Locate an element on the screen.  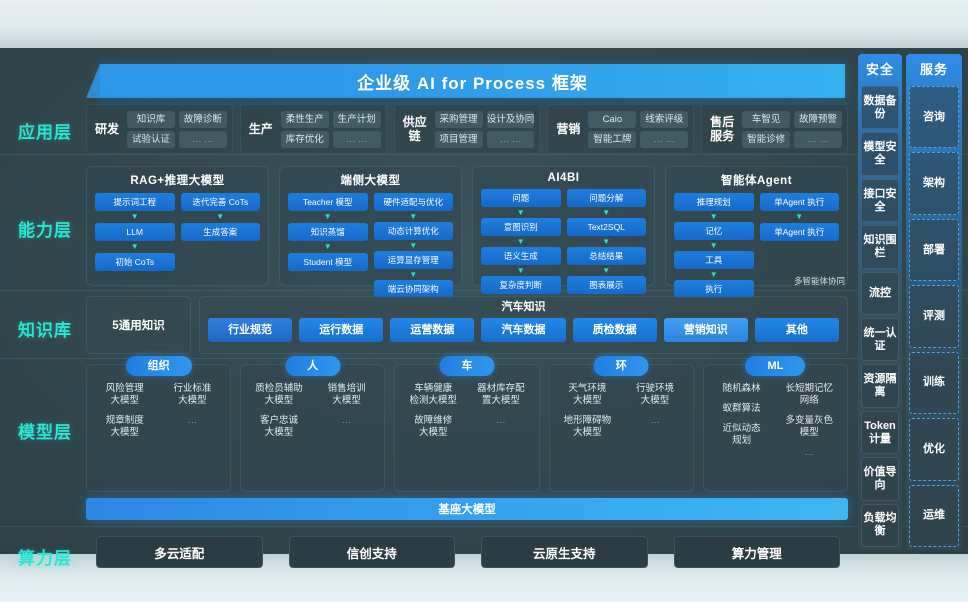
application-chip: 故障预警 is located at coordinates (818, 119).